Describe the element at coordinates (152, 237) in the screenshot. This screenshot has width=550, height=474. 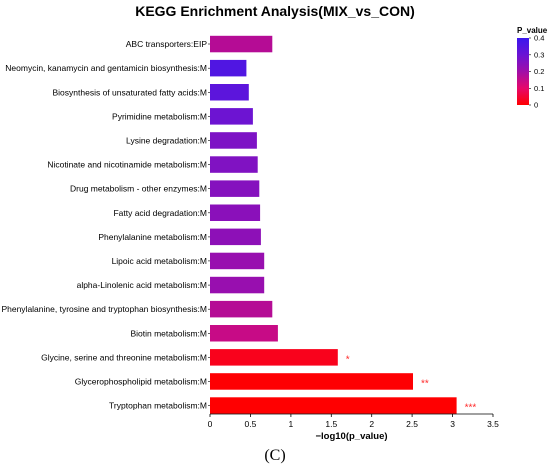
I see `category-label-8: Phenylalanine metabolism:M` at that location.